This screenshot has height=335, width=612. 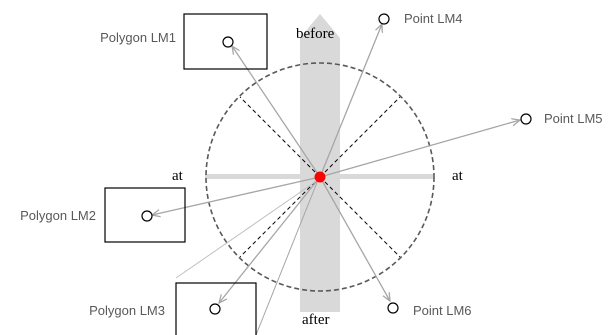 I want to click on polygon-lm2-box, so click(x=145, y=215).